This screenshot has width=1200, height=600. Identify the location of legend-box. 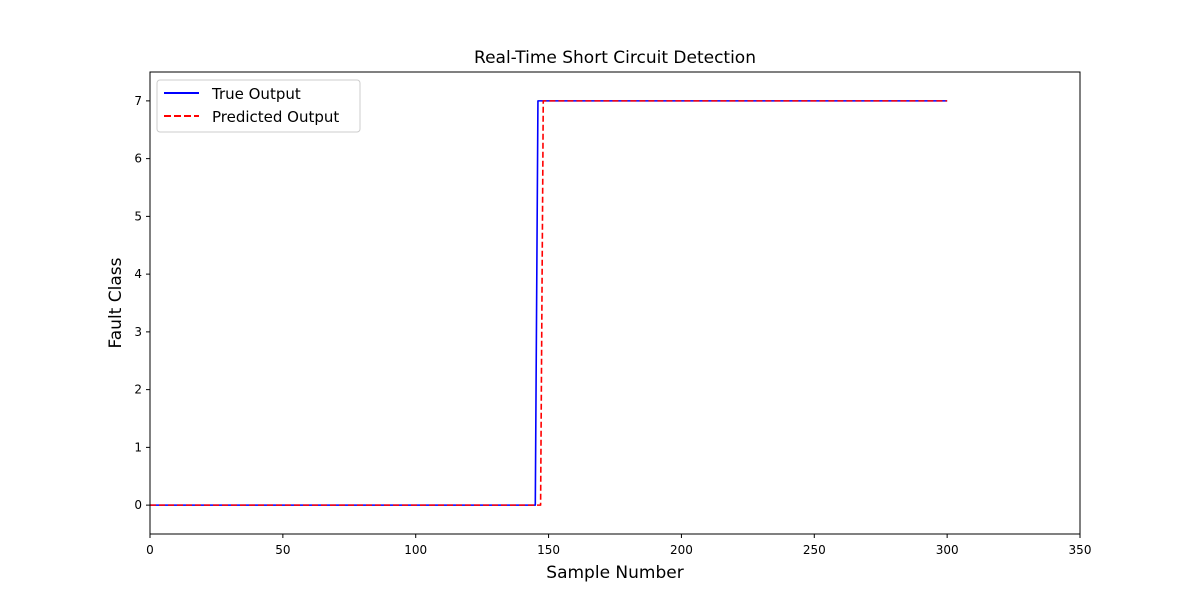
(258, 106).